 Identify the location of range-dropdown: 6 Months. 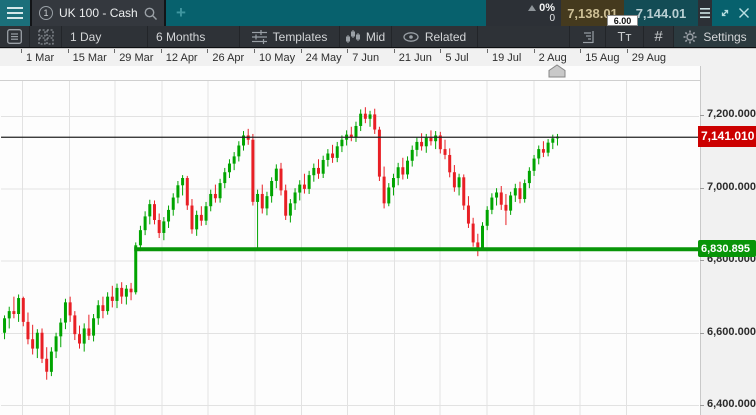
(194, 36).